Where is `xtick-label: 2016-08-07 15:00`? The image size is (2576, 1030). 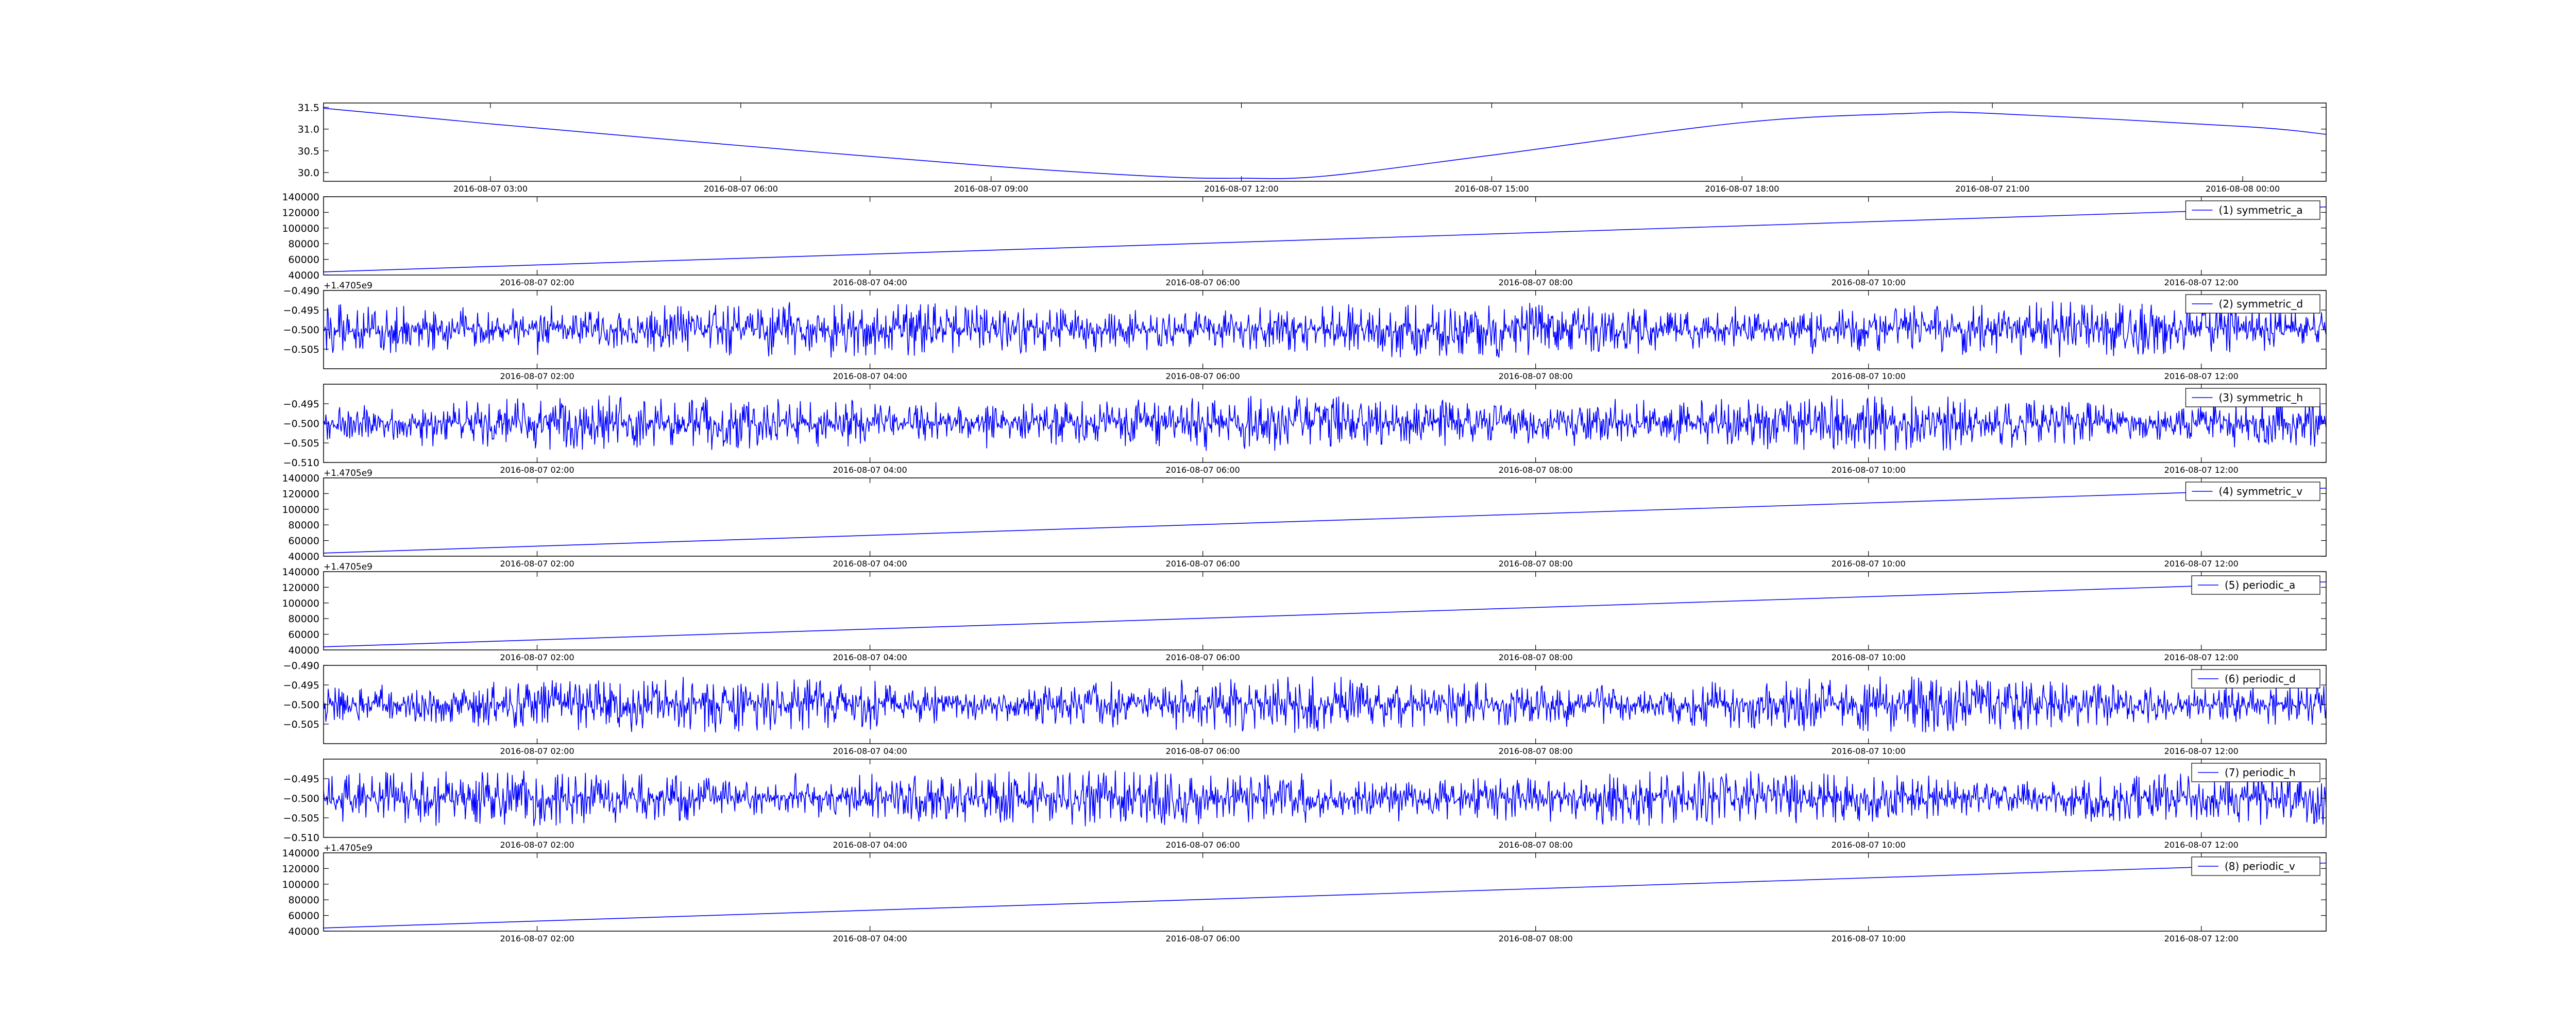
xtick-label: 2016-08-07 15:00 is located at coordinates (1491, 189).